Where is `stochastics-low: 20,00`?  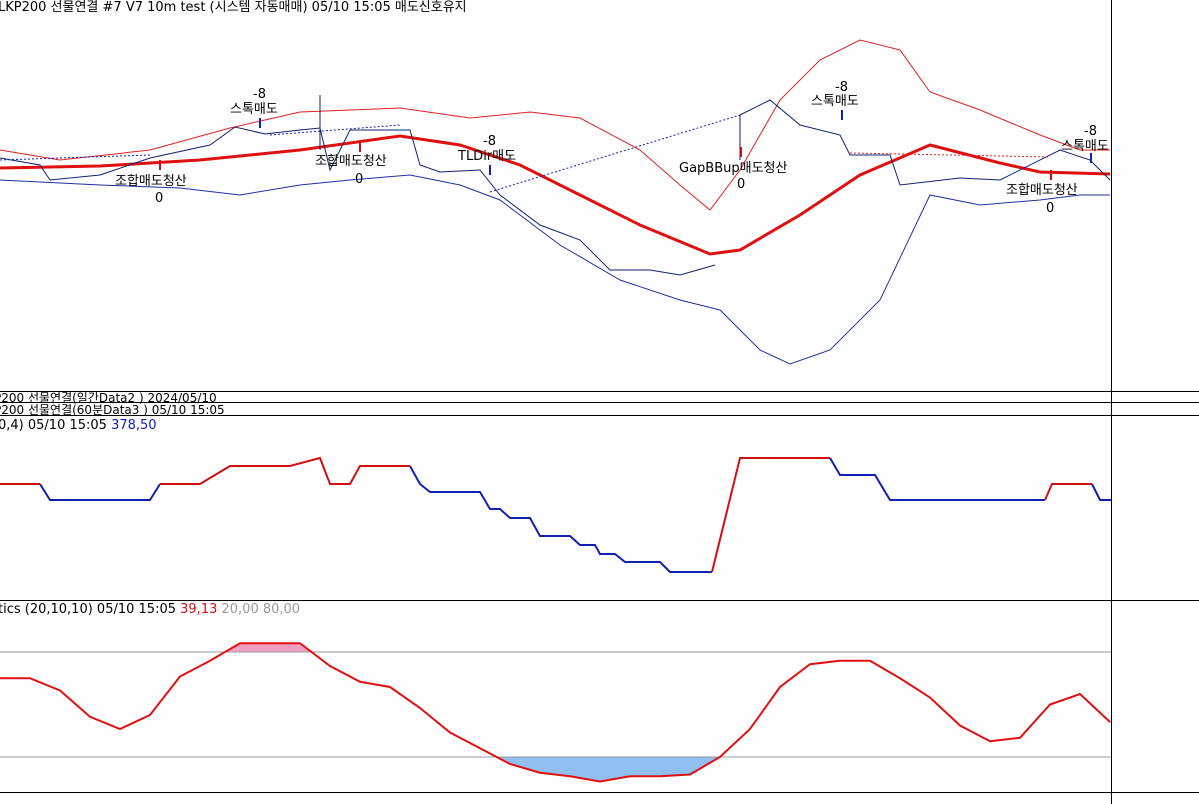
stochastics-low: 20,00 is located at coordinates (240, 609).